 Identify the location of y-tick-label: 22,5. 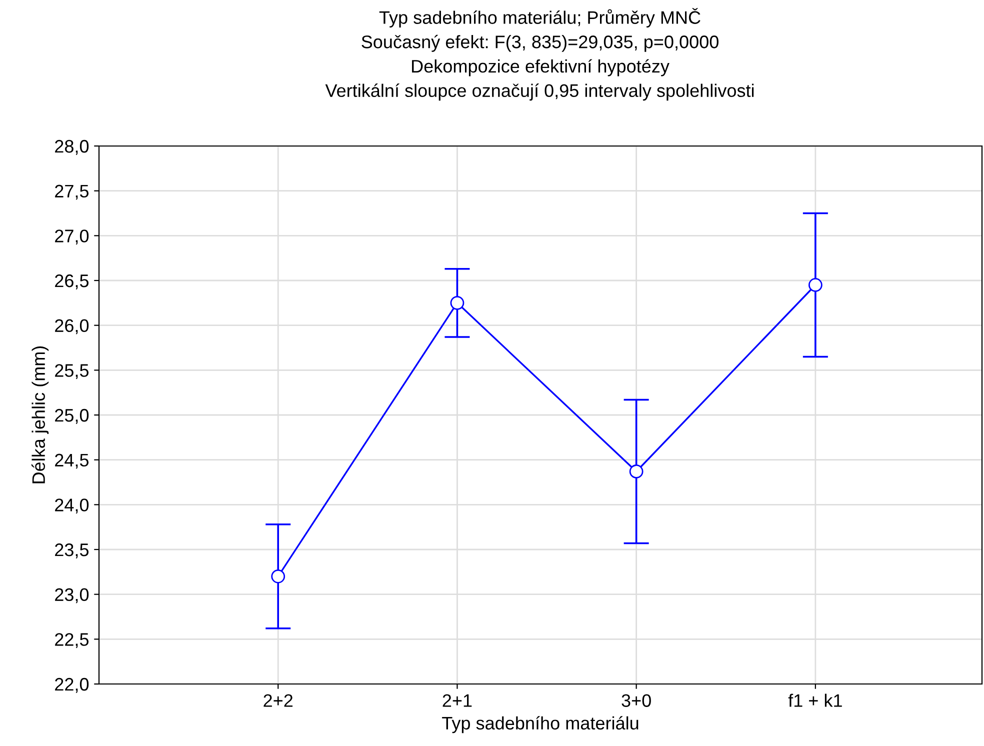
(72, 640).